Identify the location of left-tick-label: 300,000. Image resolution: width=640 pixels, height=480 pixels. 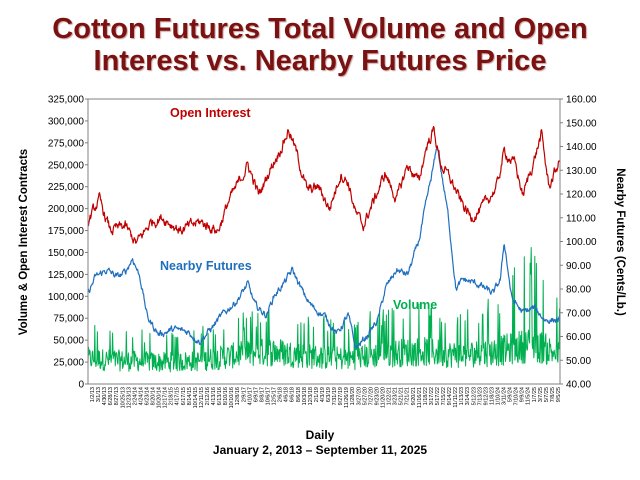
(66, 121).